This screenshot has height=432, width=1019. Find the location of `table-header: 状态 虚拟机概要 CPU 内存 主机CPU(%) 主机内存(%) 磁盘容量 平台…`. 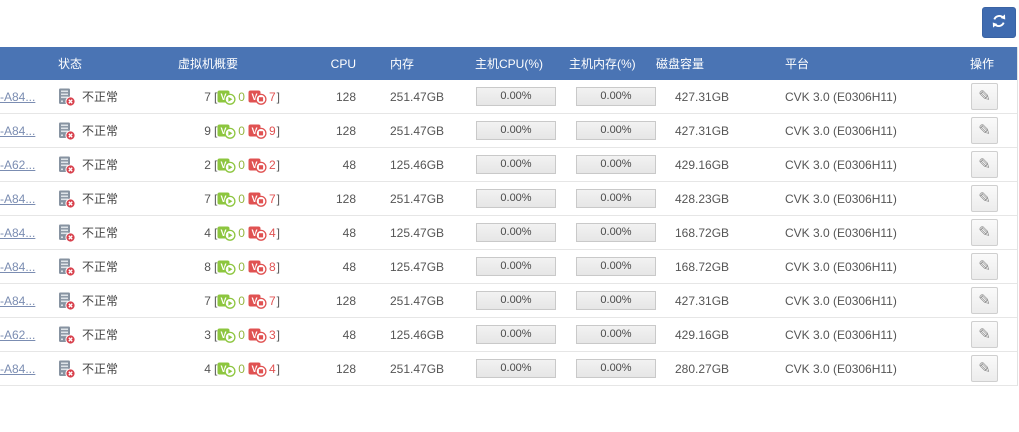

table-header: 状态 虚拟机概要 CPU 内存 主机CPU(%) 主机内存(%) 磁盘容量 平台… is located at coordinates (508, 63).